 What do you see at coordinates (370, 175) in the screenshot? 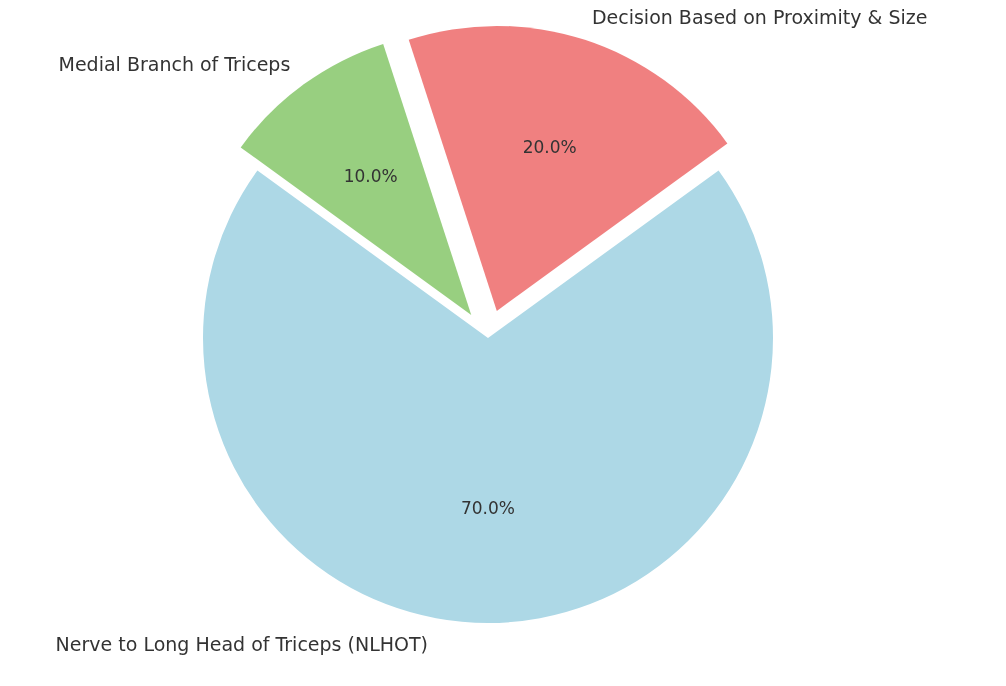
I see `data-label: 10.0%` at bounding box center [370, 175].